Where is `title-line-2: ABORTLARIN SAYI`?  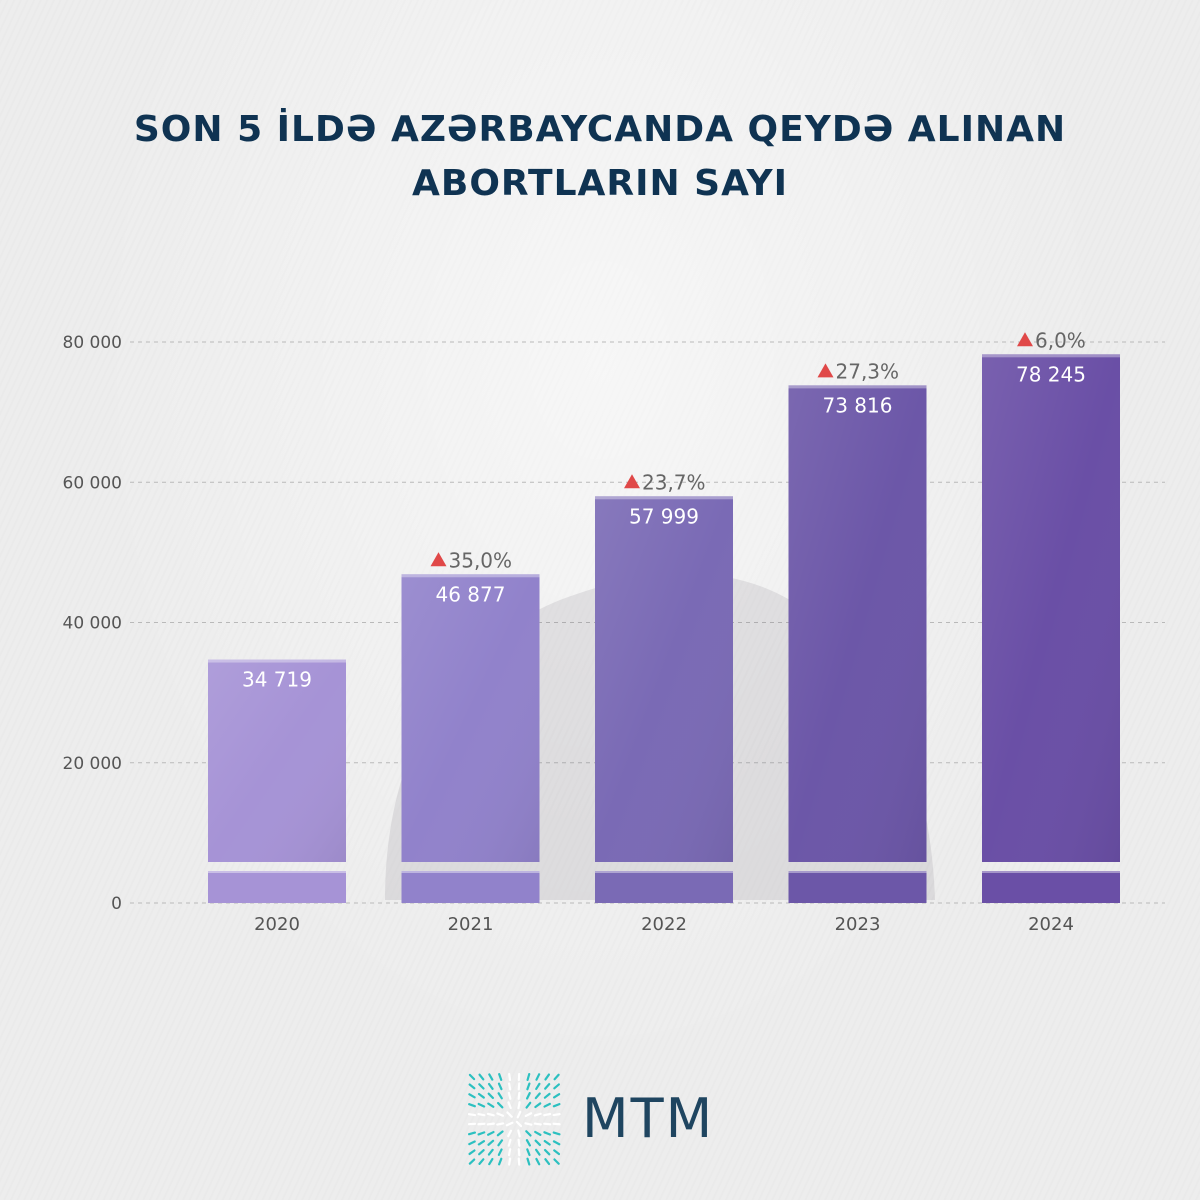
title-line-2: ABORTLARIN SAYI is located at coordinates (600, 183).